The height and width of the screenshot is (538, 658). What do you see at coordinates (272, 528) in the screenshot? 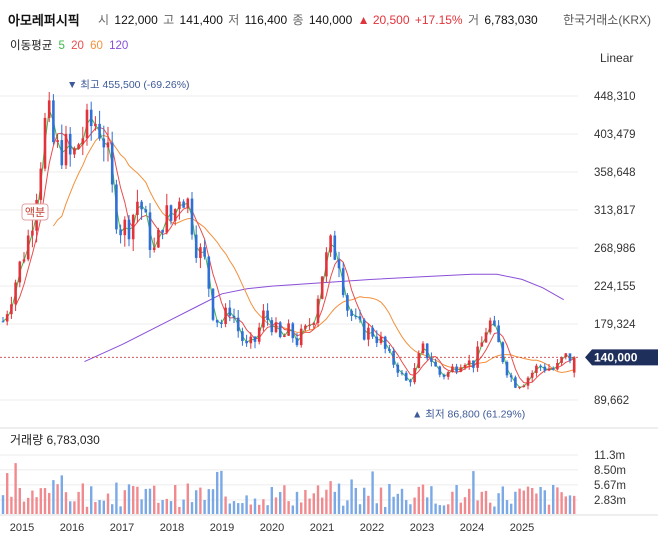
I see `x-tick-label: 2020` at bounding box center [272, 528].